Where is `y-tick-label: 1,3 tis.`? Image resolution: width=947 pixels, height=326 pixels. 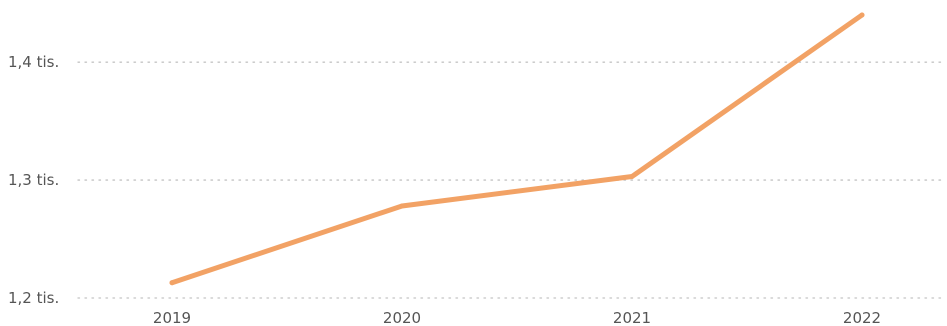 y-tick-label: 1,3 tis. is located at coordinates (33, 180).